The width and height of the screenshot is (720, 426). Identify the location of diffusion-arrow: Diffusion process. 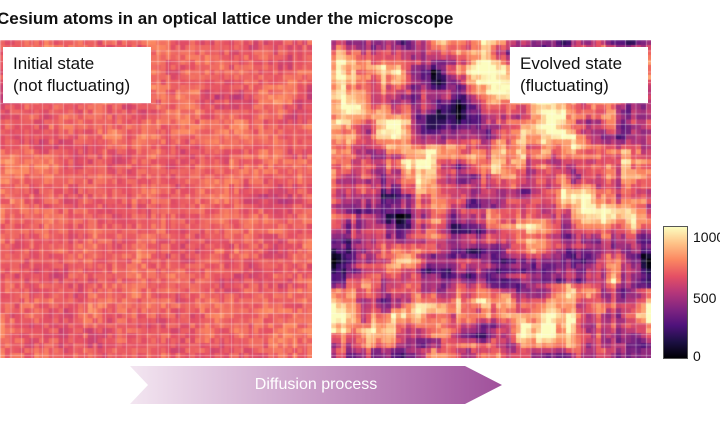
(316, 385).